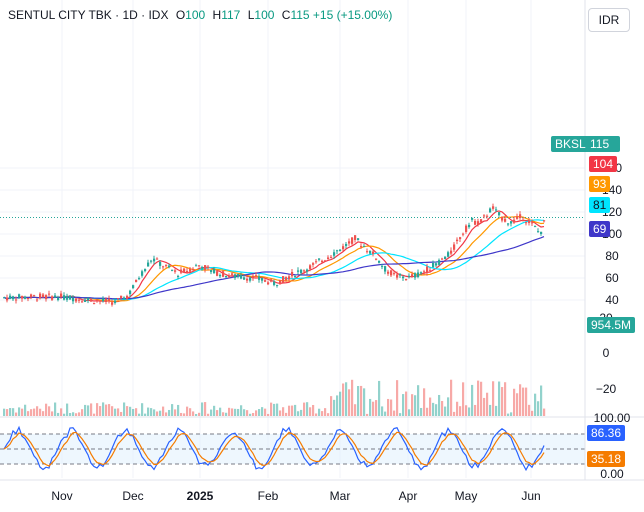  I want to click on time-tick-label: Apr, so click(408, 496).